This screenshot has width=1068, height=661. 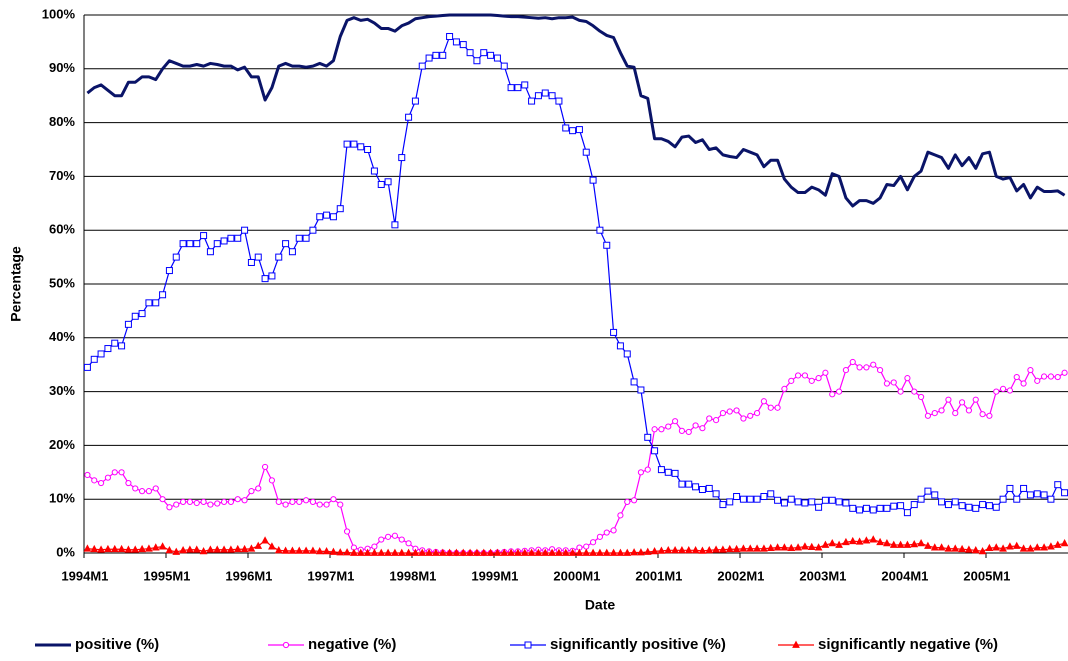 What do you see at coordinates (62, 229) in the screenshot?
I see `y-tick-label: 60%` at bounding box center [62, 229].